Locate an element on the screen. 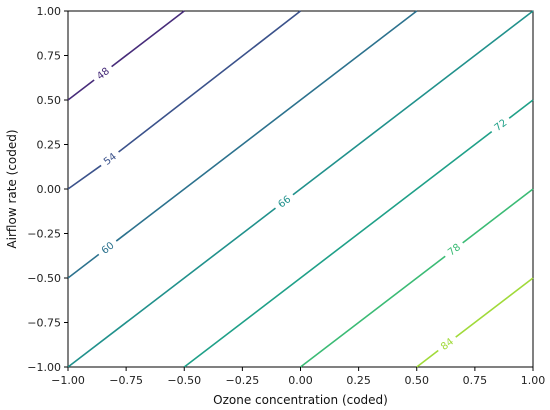  contour-label-84: 84 is located at coordinates (447, 344).